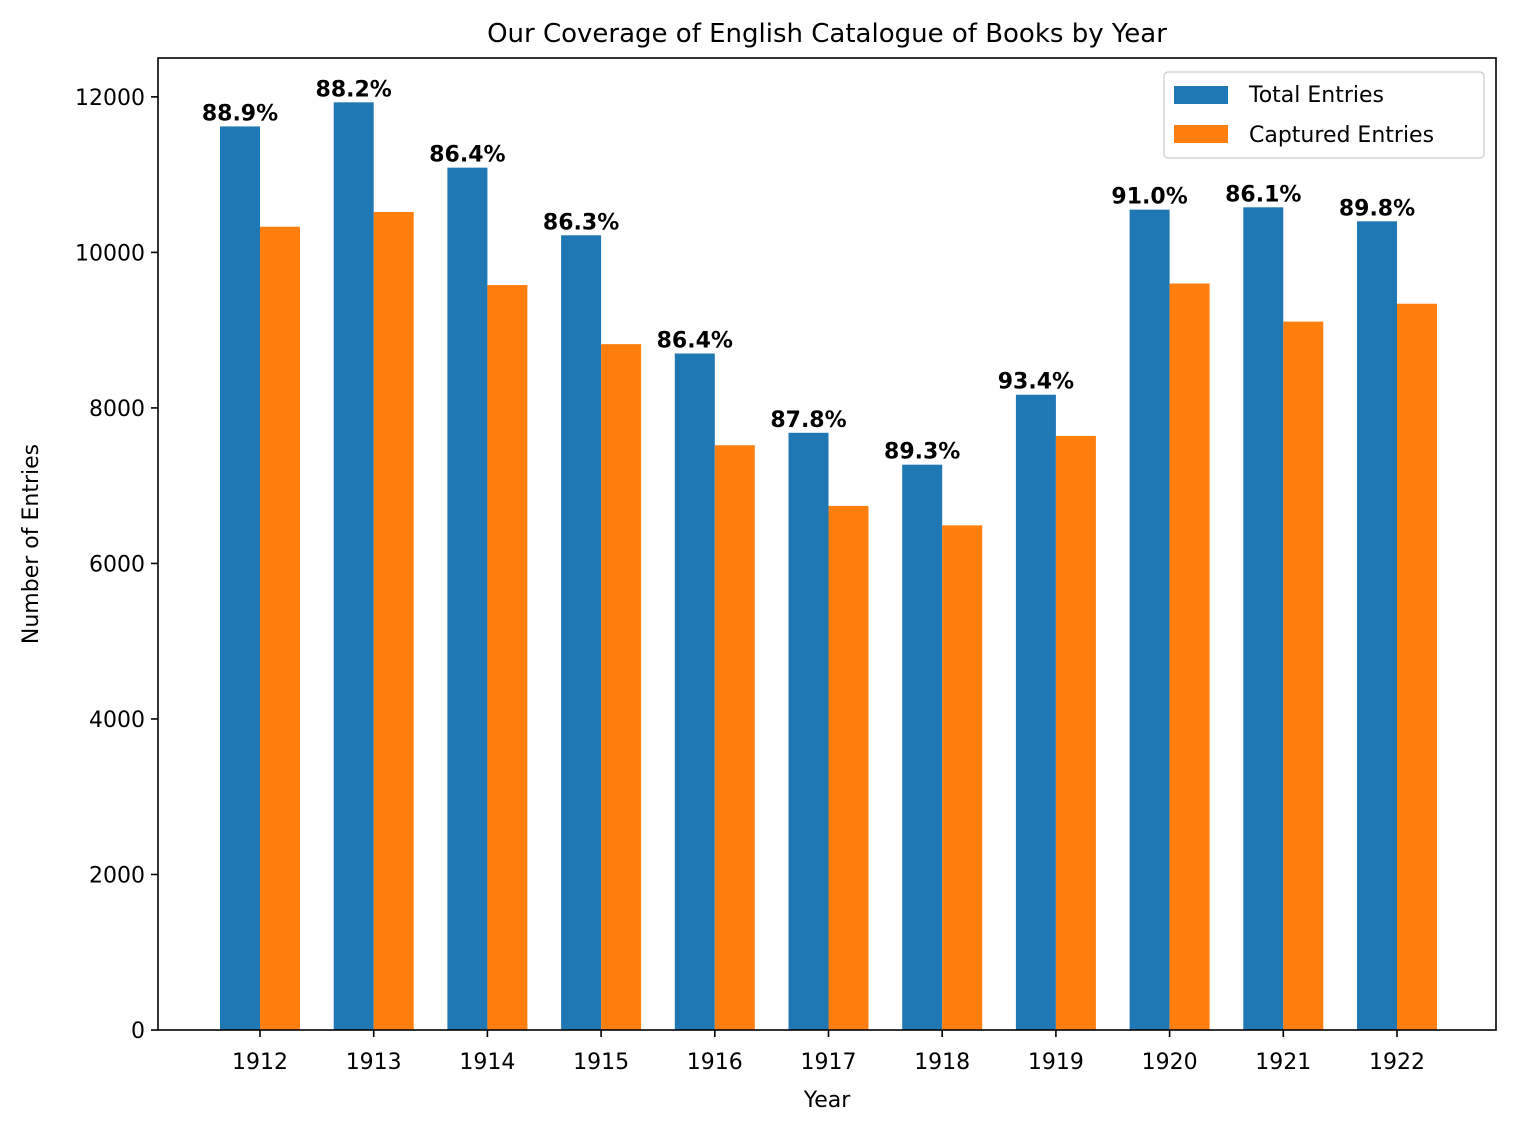 The width and height of the screenshot is (1516, 1132). Describe the element at coordinates (1036, 382) in the screenshot. I see `data-label-coverage: 93.4%` at that location.